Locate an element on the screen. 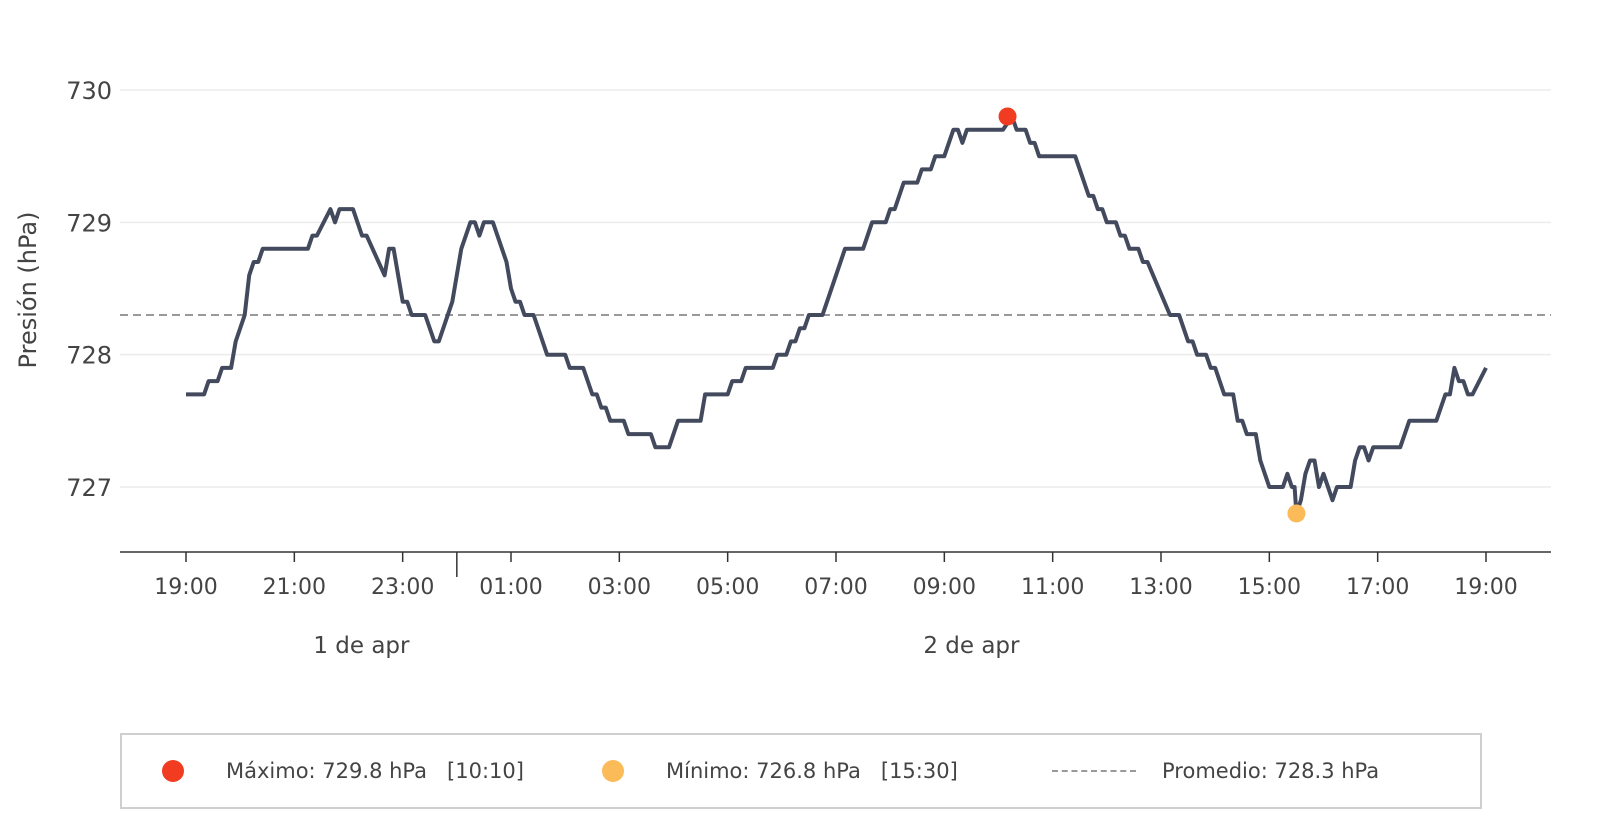 The width and height of the screenshot is (1601, 828). y-axis-ticks: 727 728 729 730 is located at coordinates (89, 289).